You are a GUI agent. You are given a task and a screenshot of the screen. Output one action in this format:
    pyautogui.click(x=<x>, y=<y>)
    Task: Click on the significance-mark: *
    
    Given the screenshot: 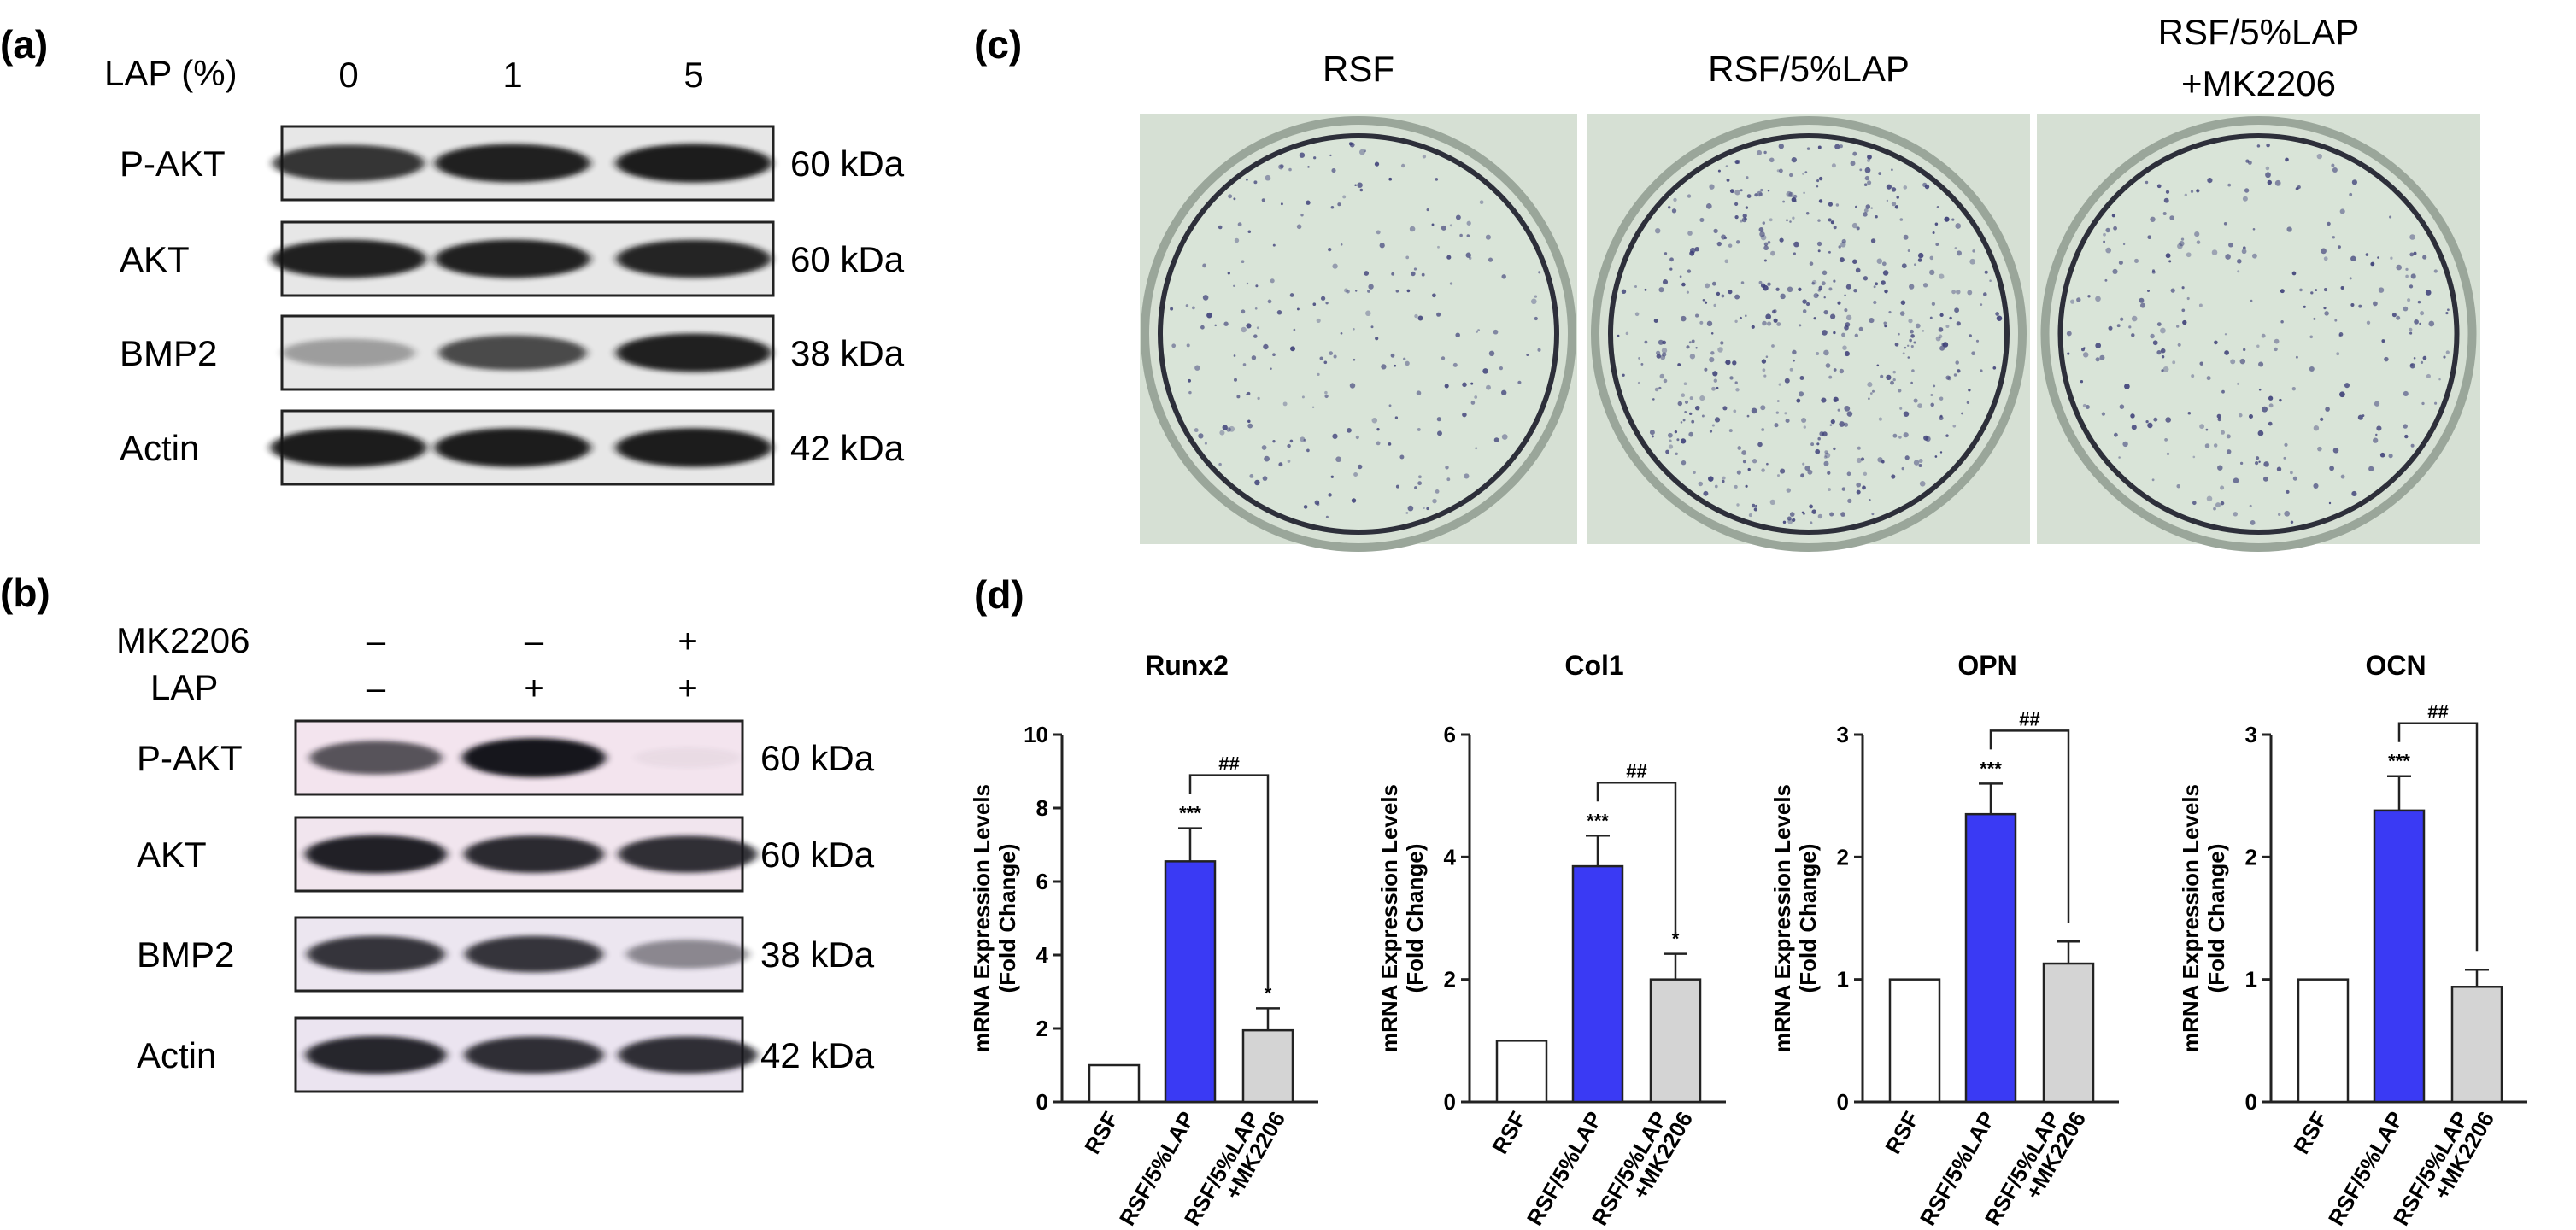 What is the action you would take?
    pyautogui.click(x=1676, y=939)
    